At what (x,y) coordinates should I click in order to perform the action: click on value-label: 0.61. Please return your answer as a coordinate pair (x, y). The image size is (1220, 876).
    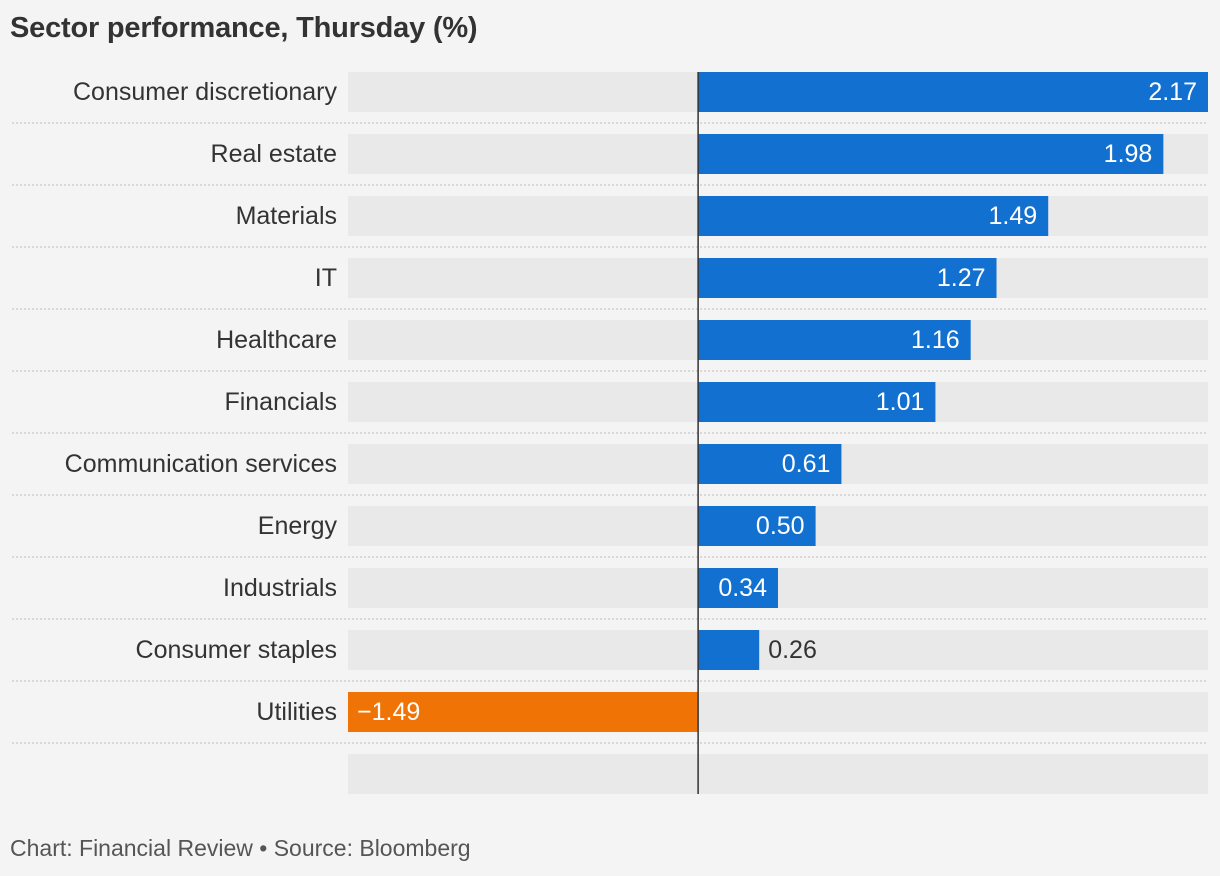
    Looking at the image, I should click on (806, 464).